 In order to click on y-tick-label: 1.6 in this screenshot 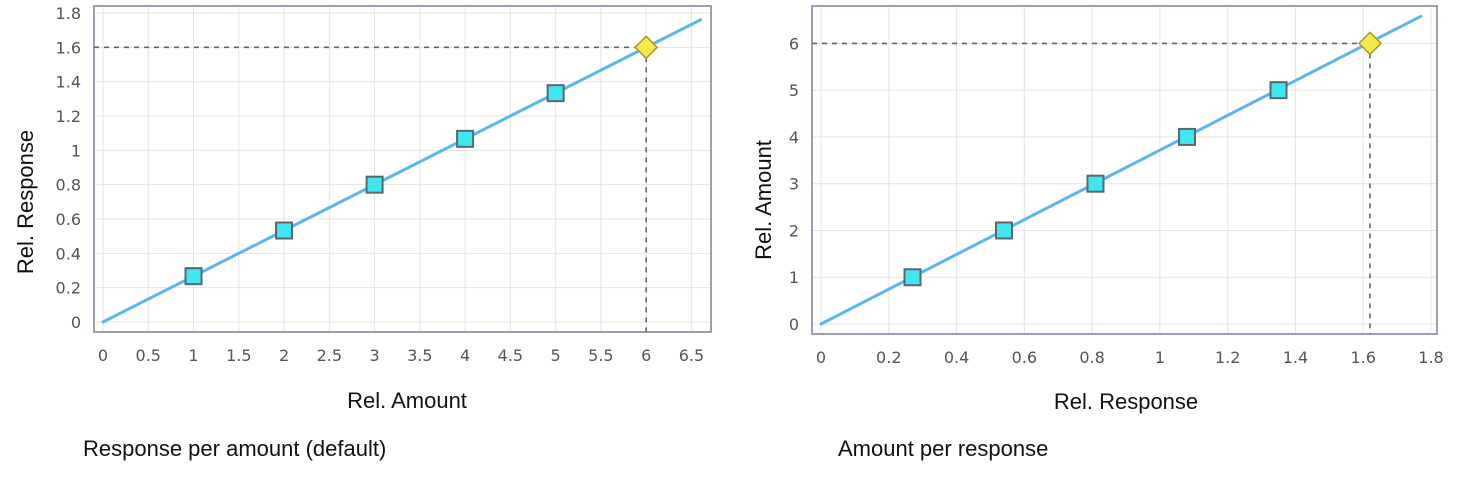, I will do `click(68, 47)`.